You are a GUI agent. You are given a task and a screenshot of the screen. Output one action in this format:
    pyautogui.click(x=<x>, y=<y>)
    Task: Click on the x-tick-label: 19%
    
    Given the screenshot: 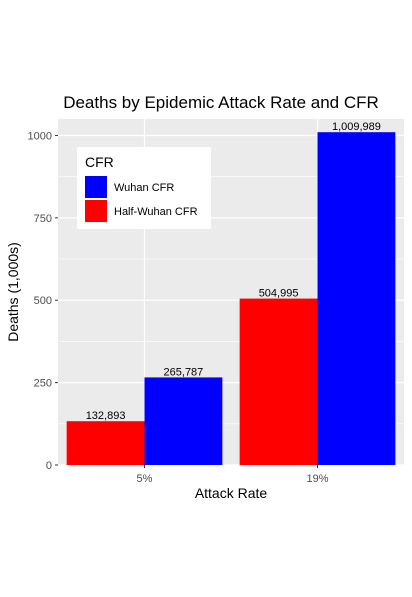 What is the action you would take?
    pyautogui.click(x=317, y=479)
    